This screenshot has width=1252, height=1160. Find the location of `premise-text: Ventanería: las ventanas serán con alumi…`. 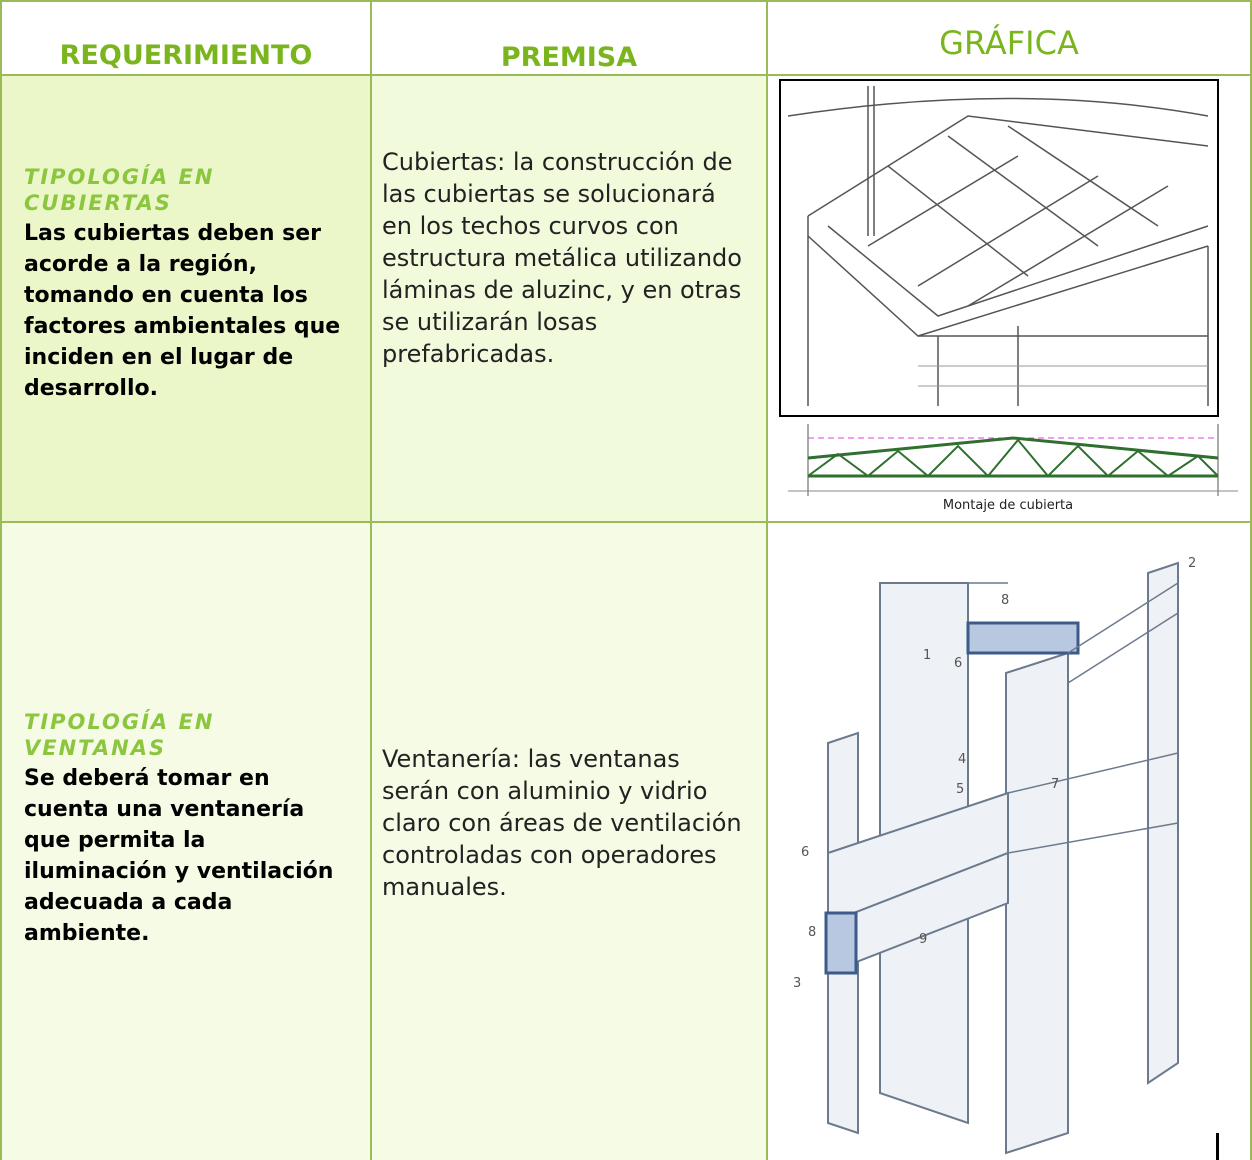

premise-text: Ventanería: las ventanas serán con alumi… is located at coordinates (562, 823).